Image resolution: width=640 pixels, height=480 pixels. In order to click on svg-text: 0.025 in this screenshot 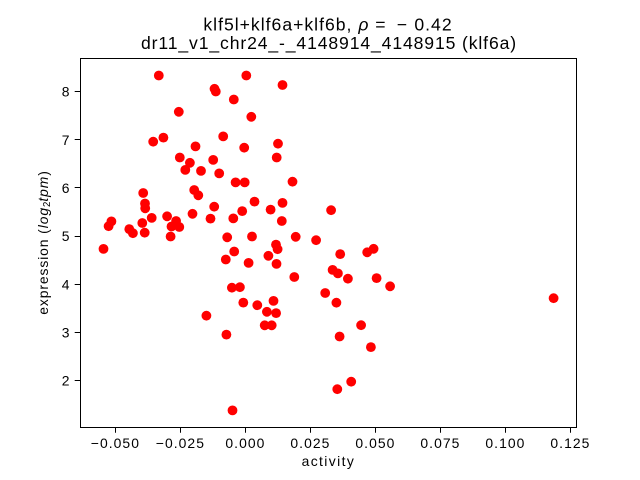, I will do `click(310, 443)`.